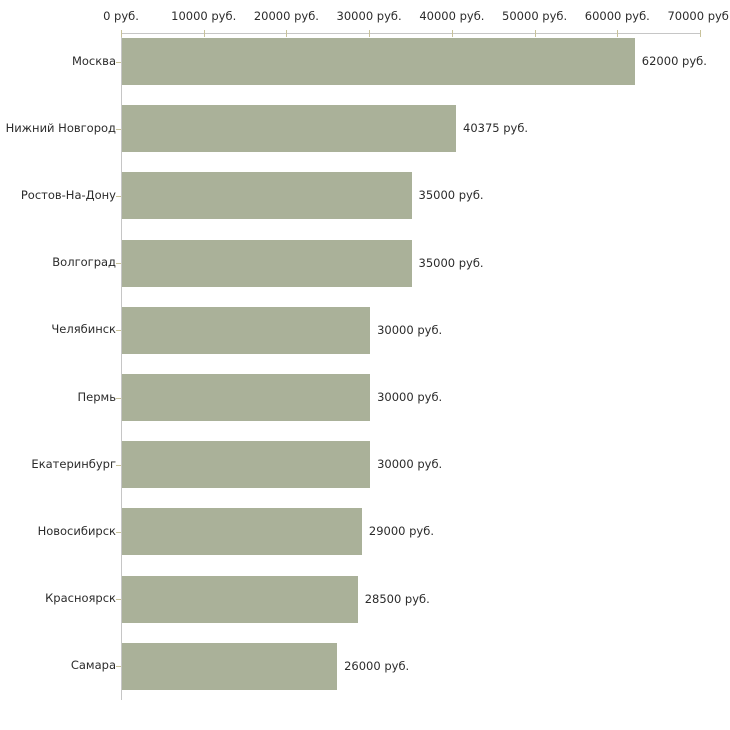 This screenshot has width=730, height=730. I want to click on bar-Самара, so click(230, 666).